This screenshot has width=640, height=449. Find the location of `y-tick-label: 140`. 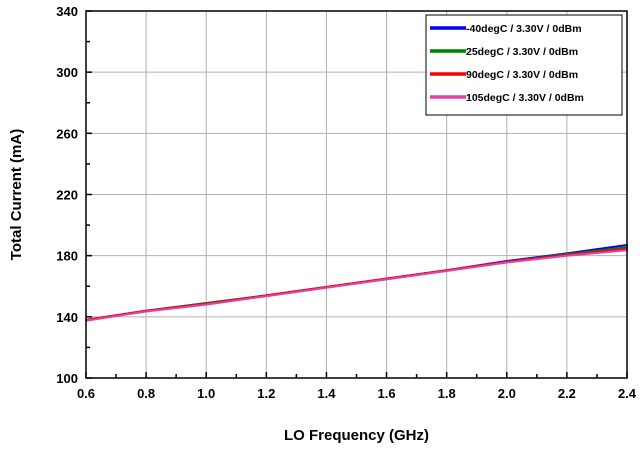

y-tick-label: 140 is located at coordinates (67, 317).